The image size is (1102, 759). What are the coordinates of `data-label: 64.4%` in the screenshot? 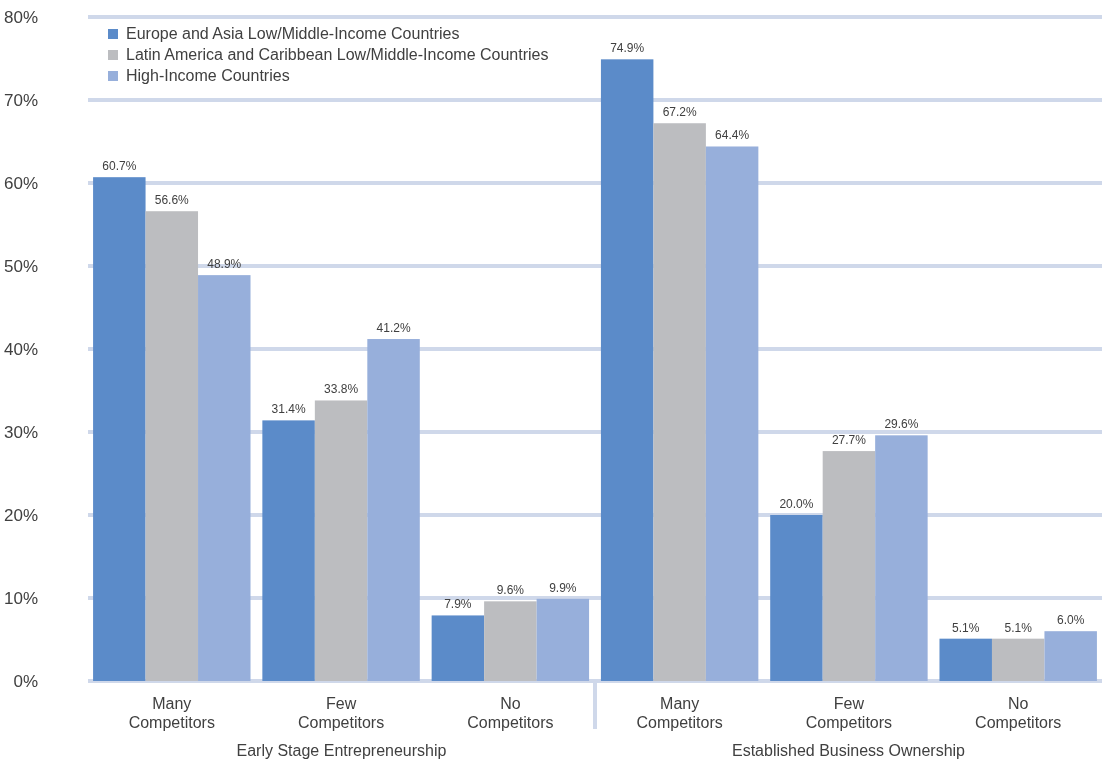 It's located at (732, 135).